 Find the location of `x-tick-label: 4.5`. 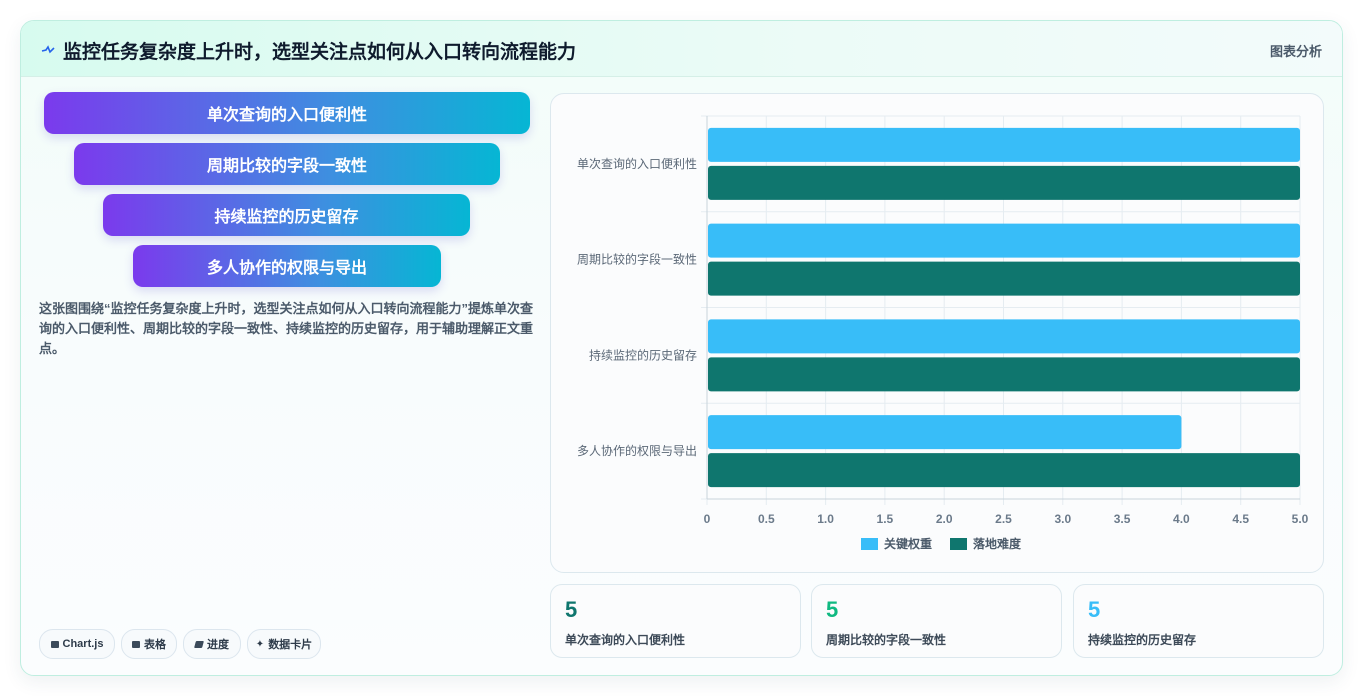

x-tick-label: 4.5 is located at coordinates (1240, 519).